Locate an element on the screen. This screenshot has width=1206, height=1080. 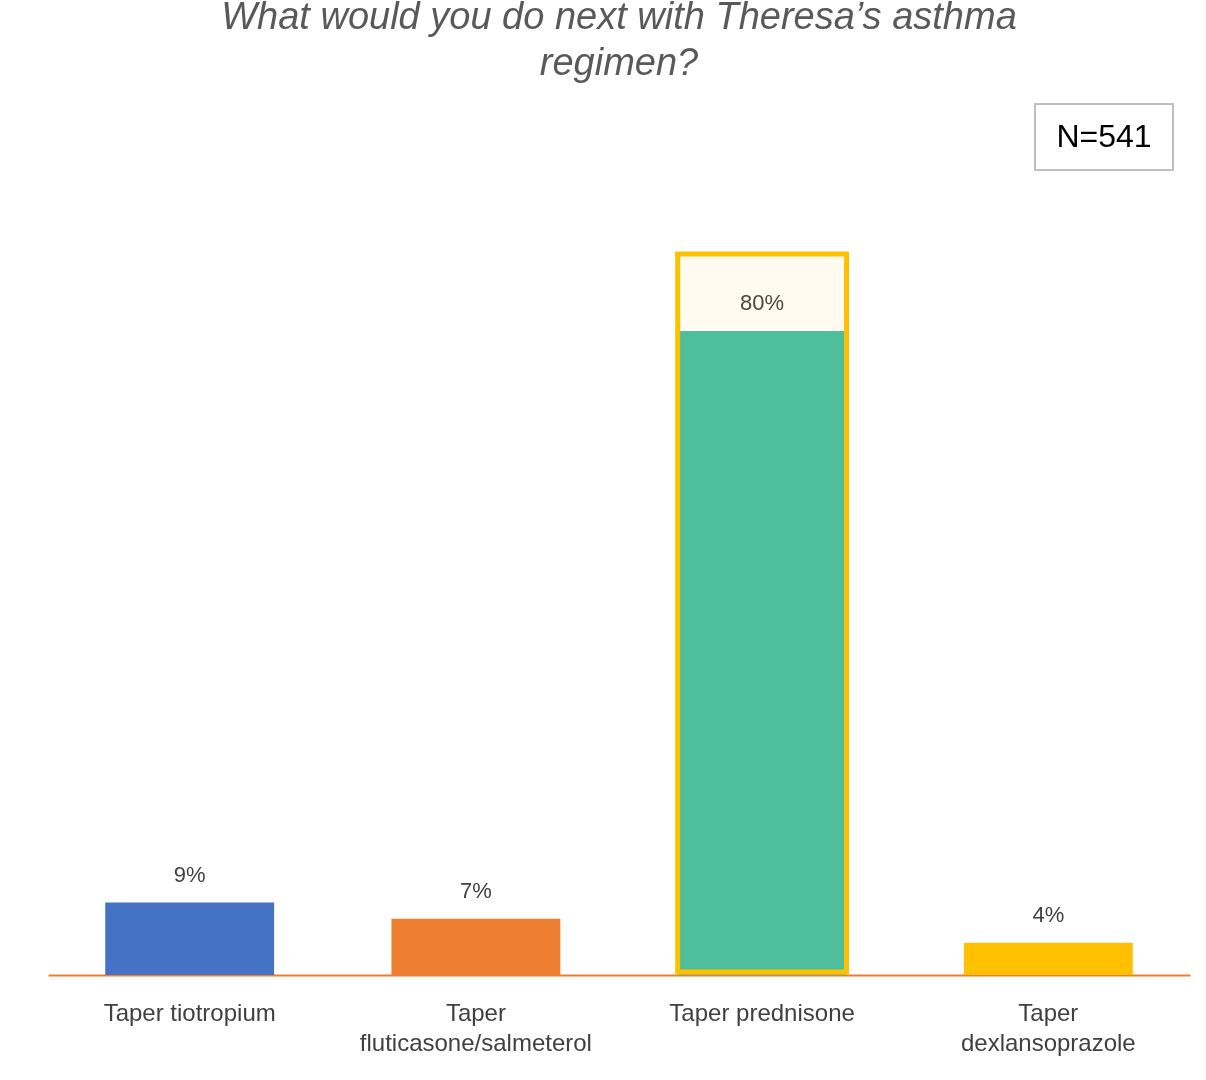
data-label: 80% is located at coordinates (762, 302).